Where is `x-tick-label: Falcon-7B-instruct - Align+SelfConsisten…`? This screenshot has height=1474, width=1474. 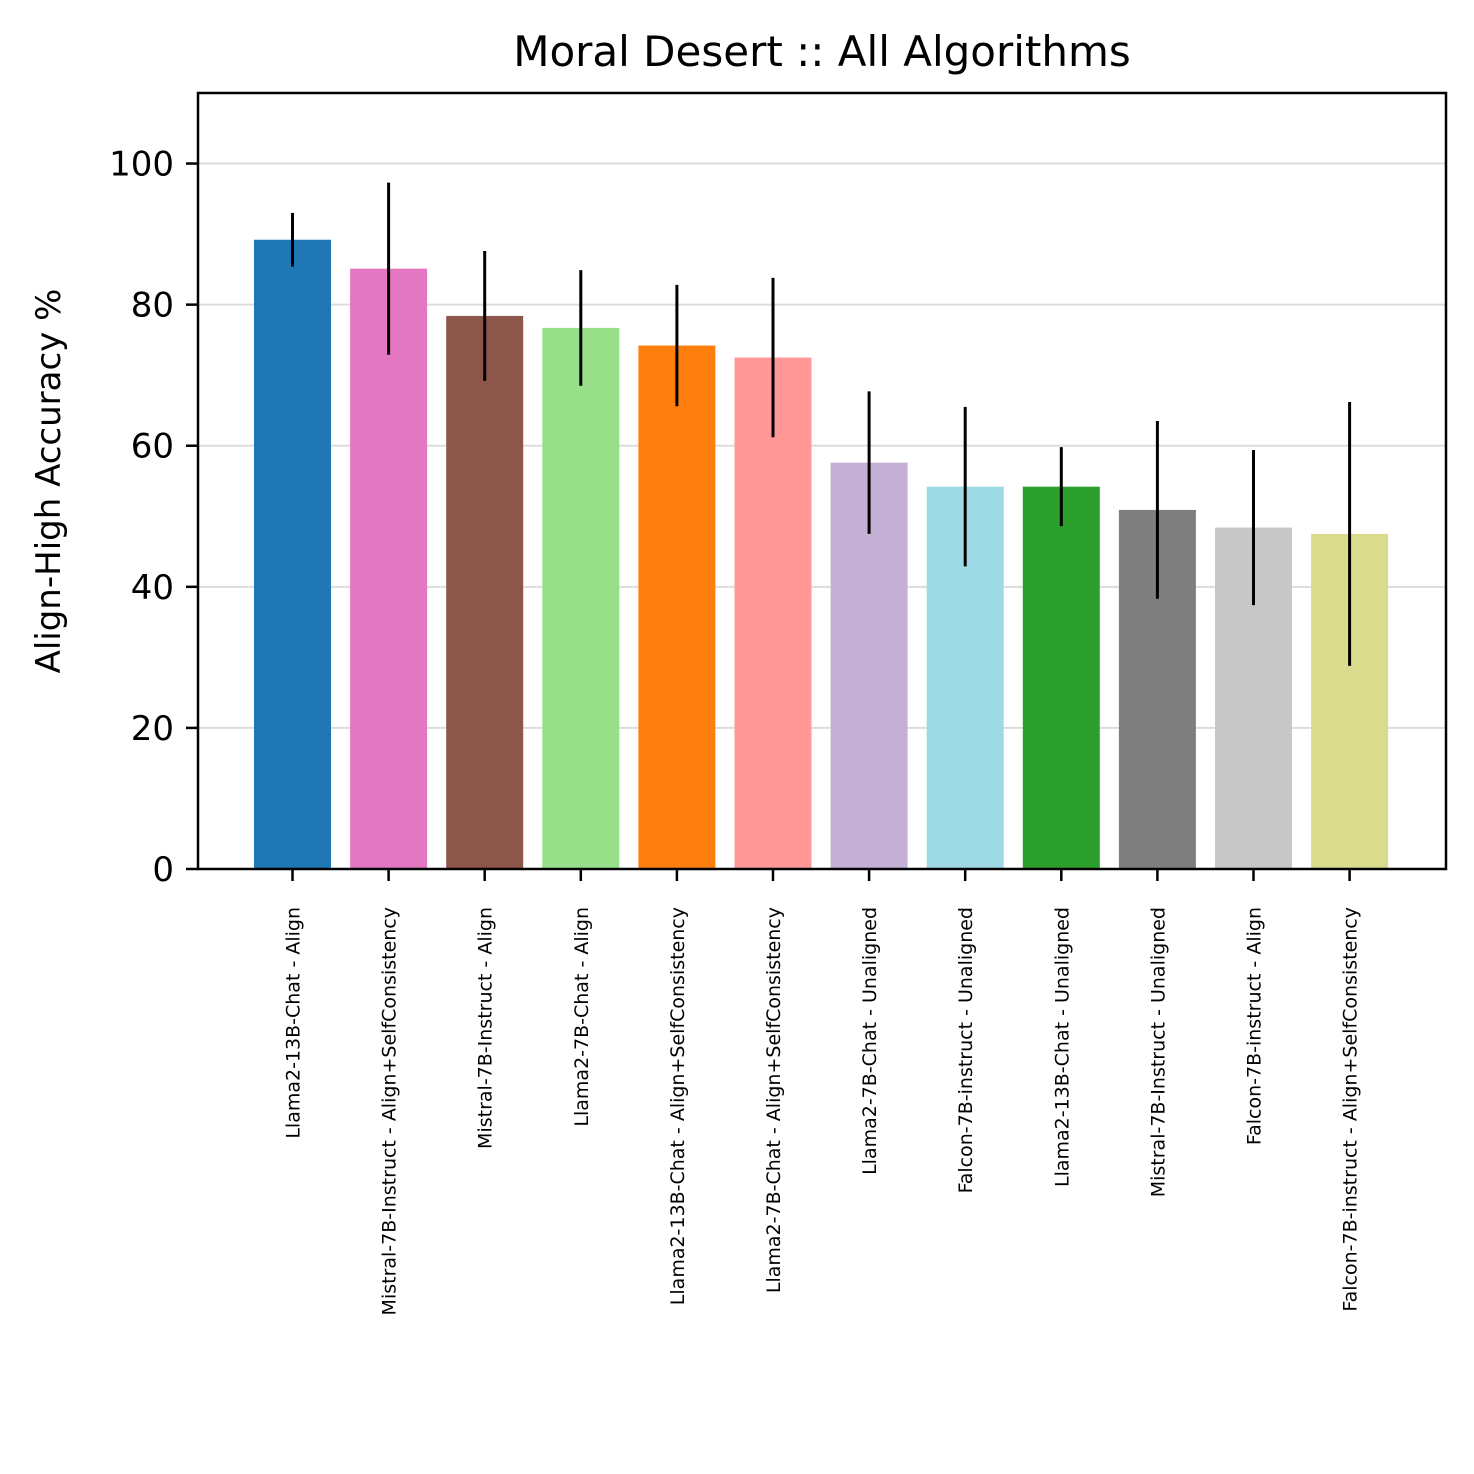 x-tick-label: Falcon-7B-instruct - Align+SelfConsisten… is located at coordinates (1351, 1109).